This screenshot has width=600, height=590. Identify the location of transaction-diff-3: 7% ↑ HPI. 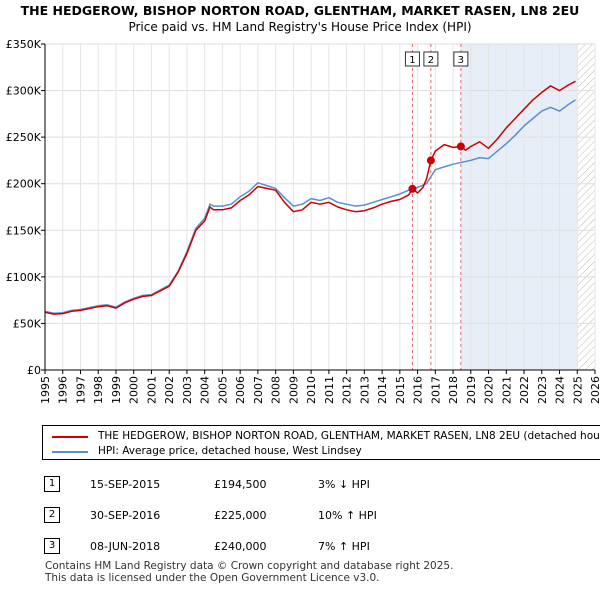
(344, 546).